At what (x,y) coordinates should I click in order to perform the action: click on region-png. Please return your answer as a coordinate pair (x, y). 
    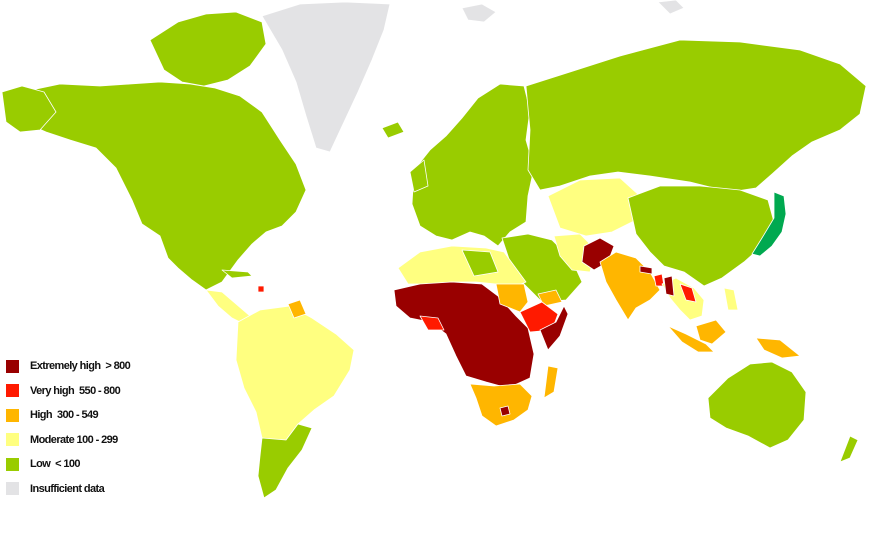
    Looking at the image, I should click on (778, 348).